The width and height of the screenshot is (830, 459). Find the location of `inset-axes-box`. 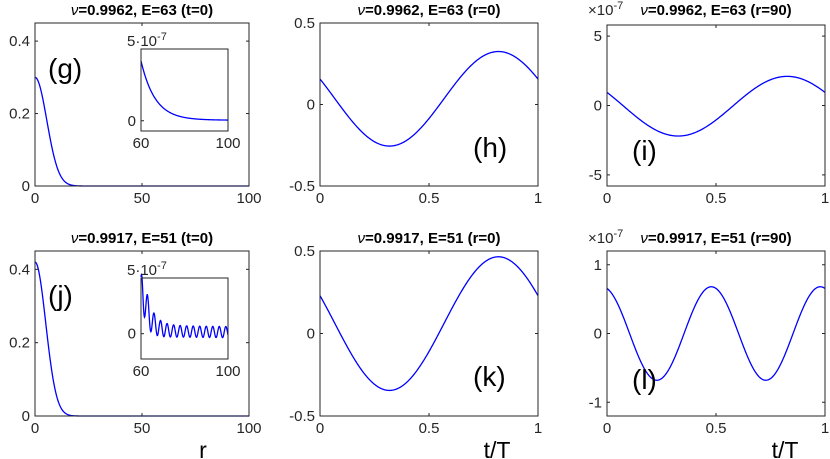

inset-axes-box is located at coordinates (184, 90).